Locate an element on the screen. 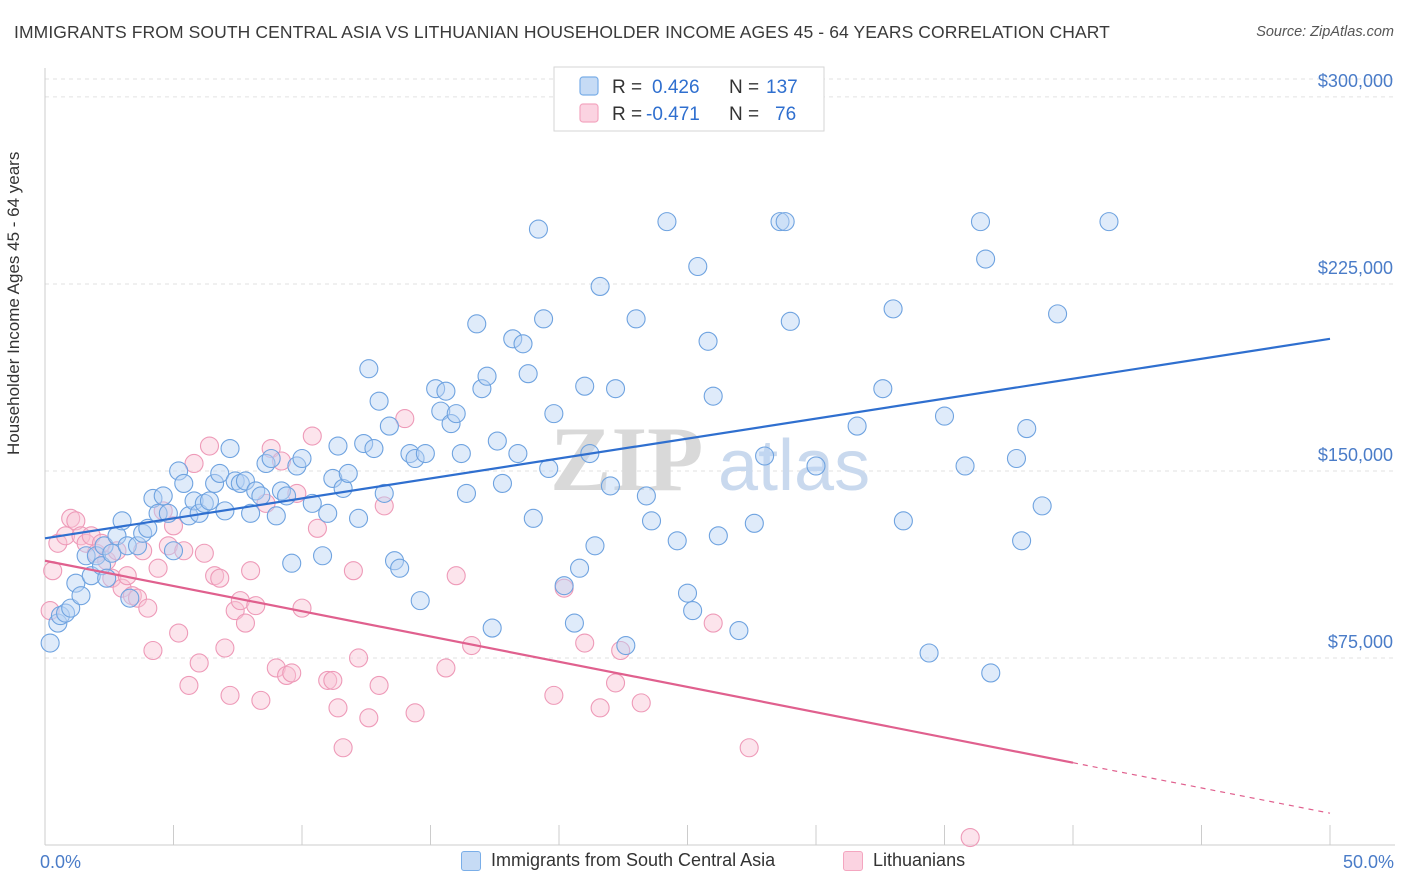 The width and height of the screenshot is (1406, 892). y-tick-labels: $75,000 $150,000 $225,000 $300,000 is located at coordinates (1355, 361).